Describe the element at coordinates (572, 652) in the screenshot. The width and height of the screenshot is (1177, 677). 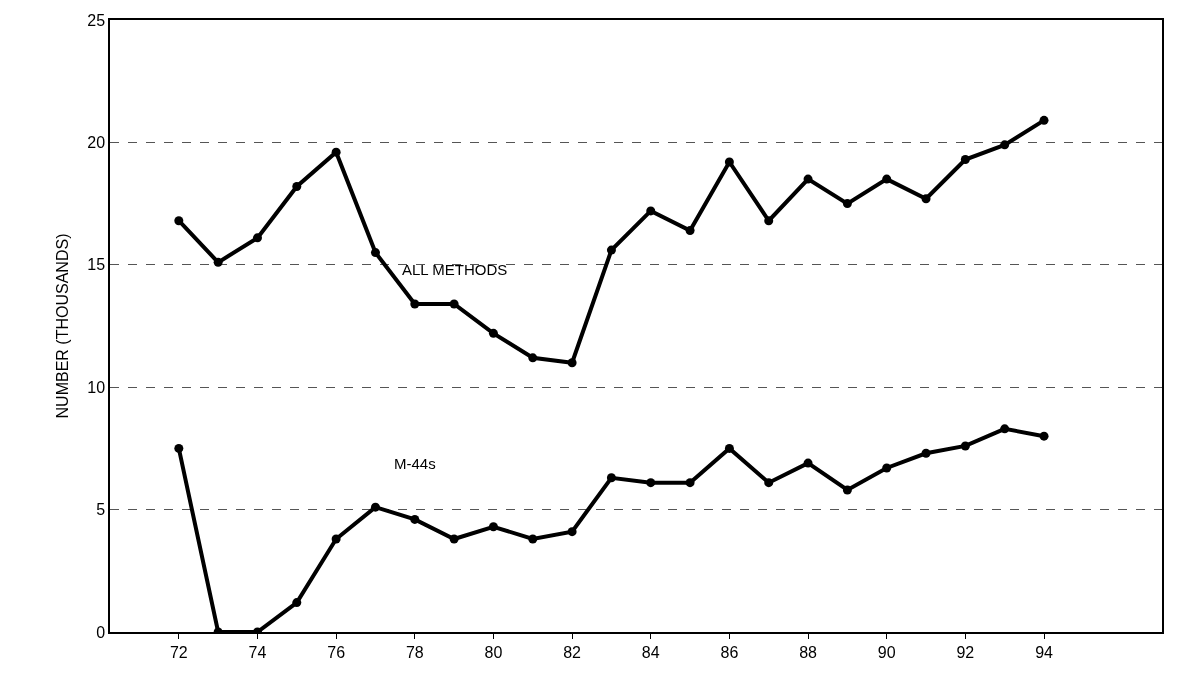
I see `x-tick-label: 82` at that location.